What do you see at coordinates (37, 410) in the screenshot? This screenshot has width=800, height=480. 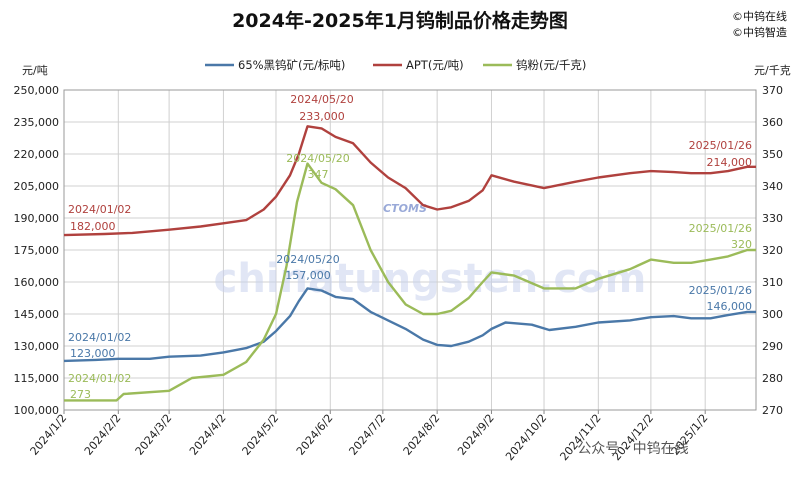 I see `left-tick-label: 100,000` at bounding box center [37, 410].